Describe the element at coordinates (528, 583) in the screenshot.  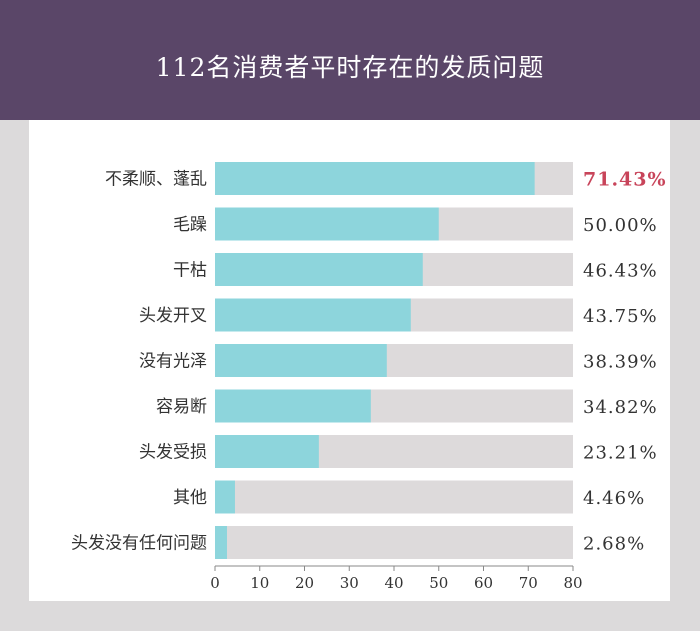
I see `x-tick-label: 70` at that location.